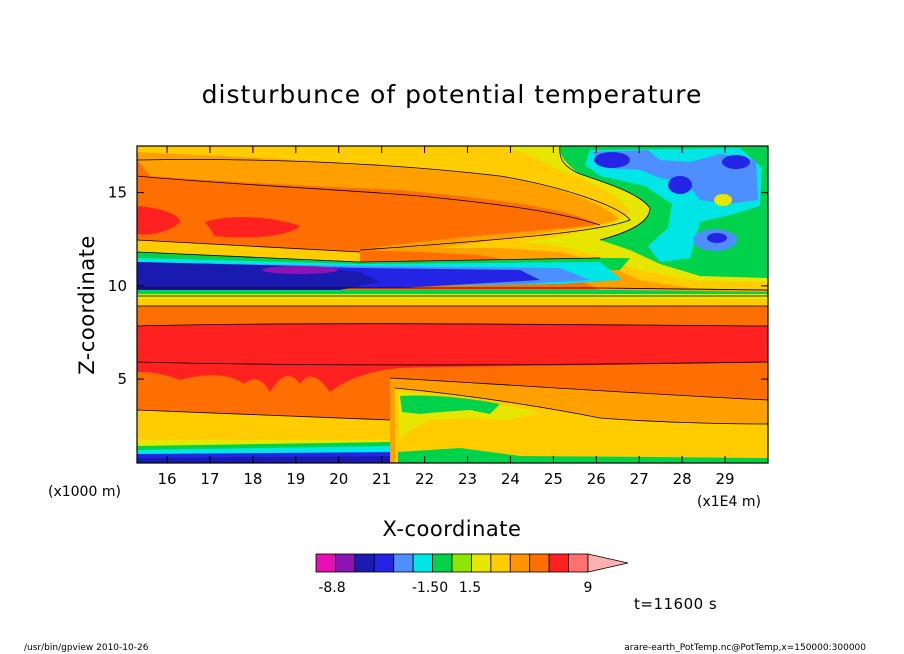 The height and width of the screenshot is (654, 904). I want to click on x-tick-label: 20, so click(338, 479).